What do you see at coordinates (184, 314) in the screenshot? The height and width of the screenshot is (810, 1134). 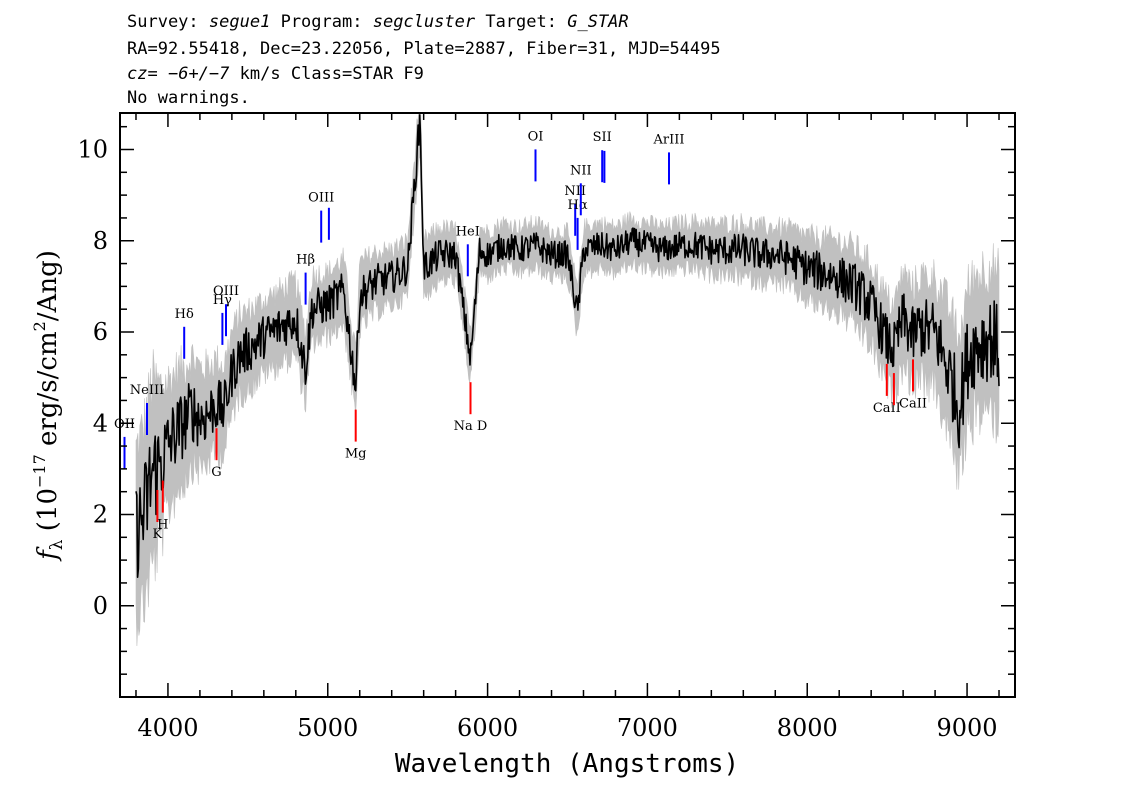 I see `line-label-4: Hδ` at bounding box center [184, 314].